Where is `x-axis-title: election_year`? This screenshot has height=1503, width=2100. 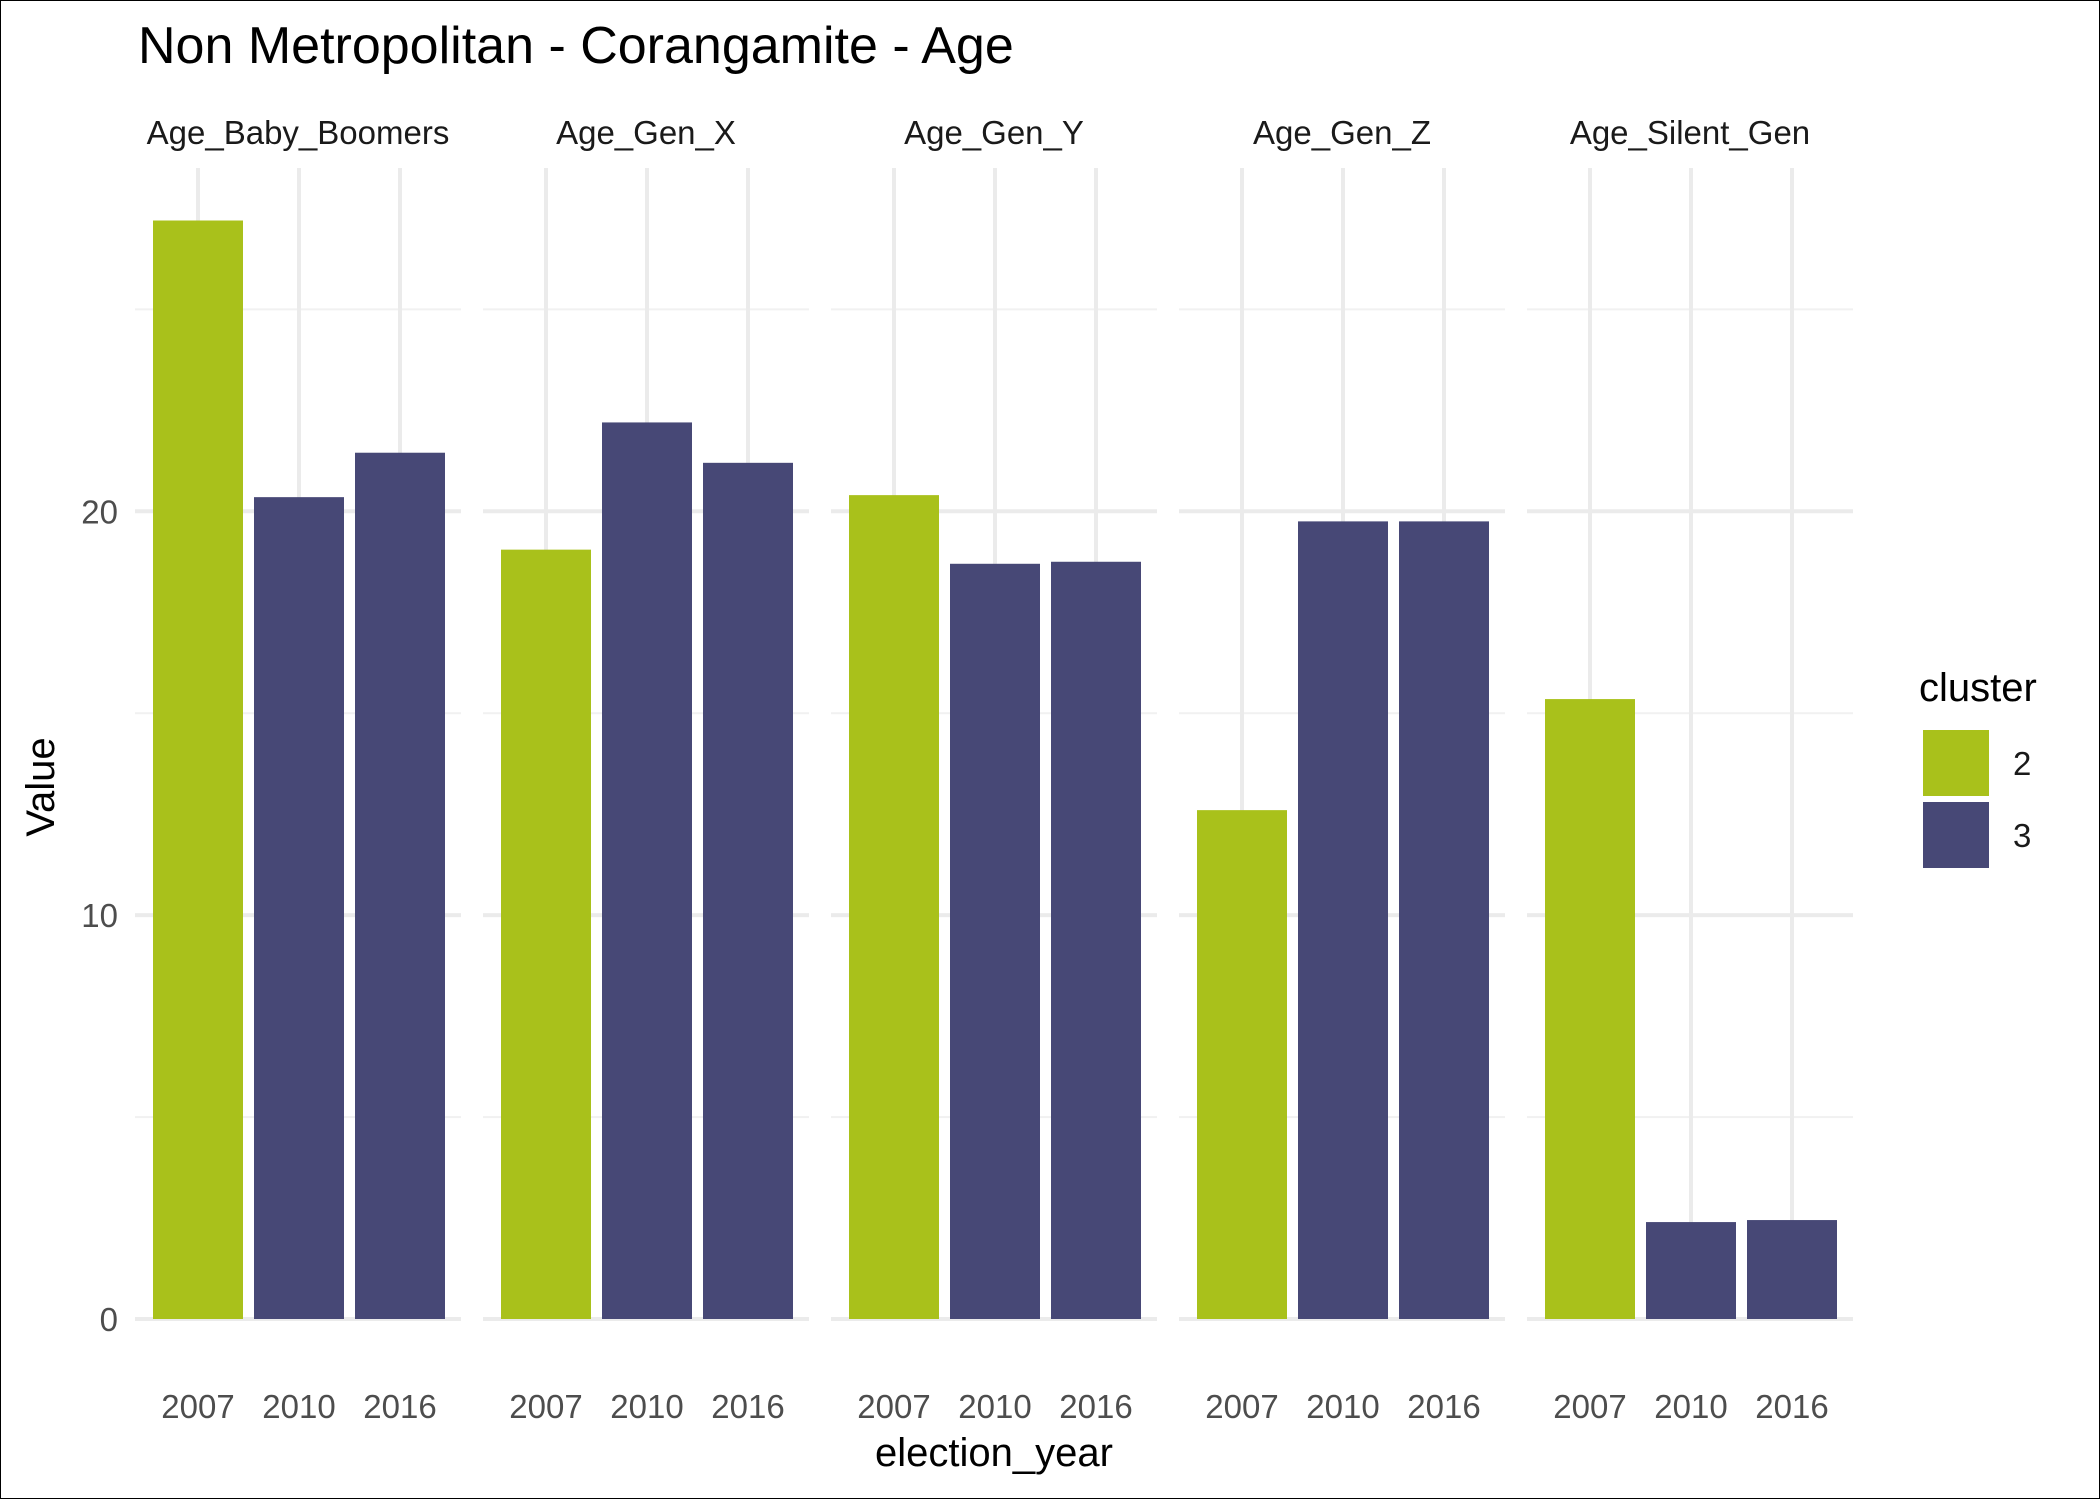
x-axis-title: election_year is located at coordinates (994, 1453).